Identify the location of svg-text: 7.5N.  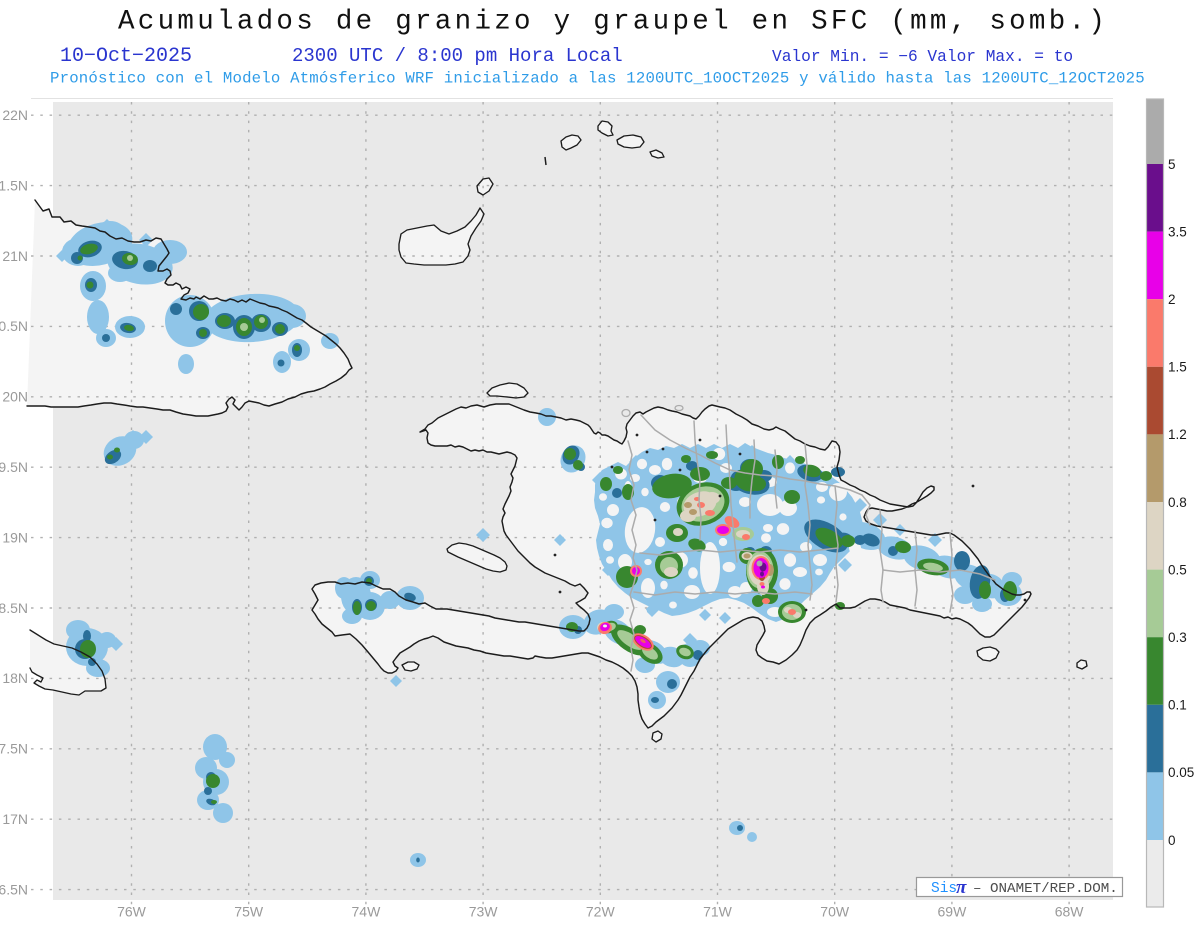
(14, 749).